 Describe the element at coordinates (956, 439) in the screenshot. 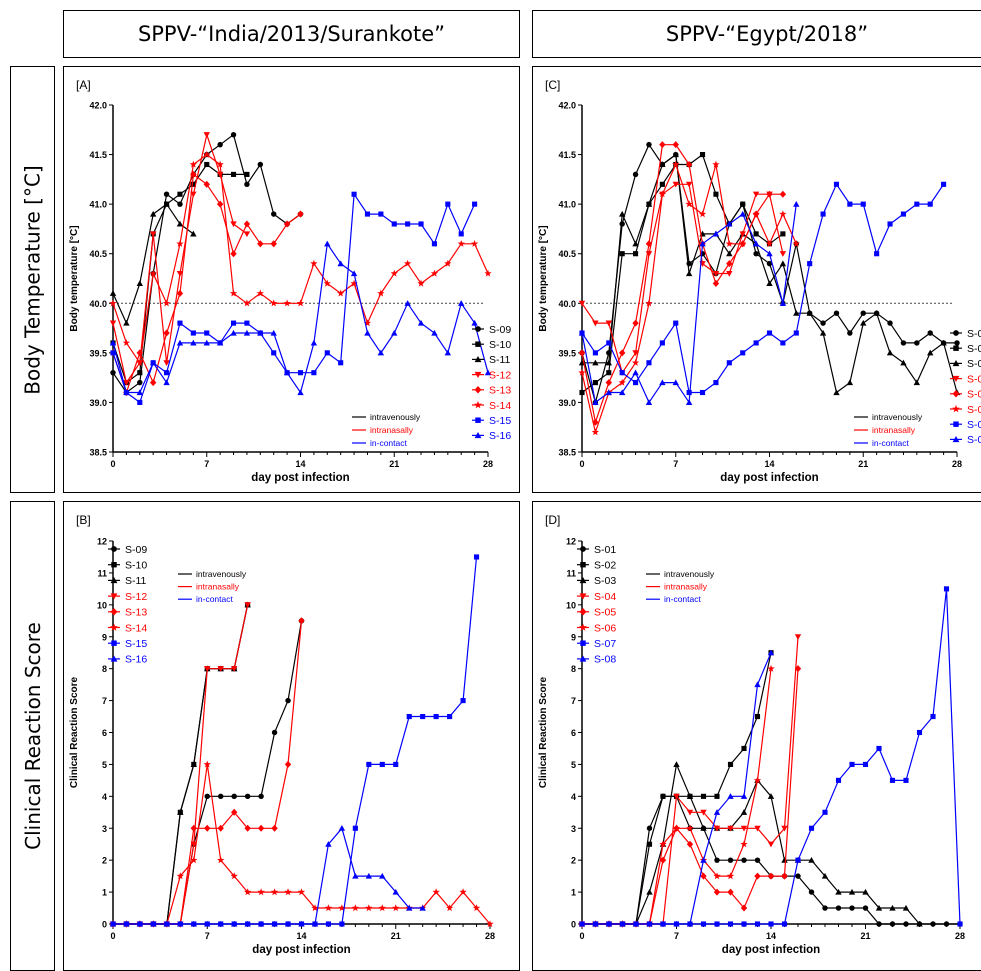

I see `panel-c-legend-marker` at that location.